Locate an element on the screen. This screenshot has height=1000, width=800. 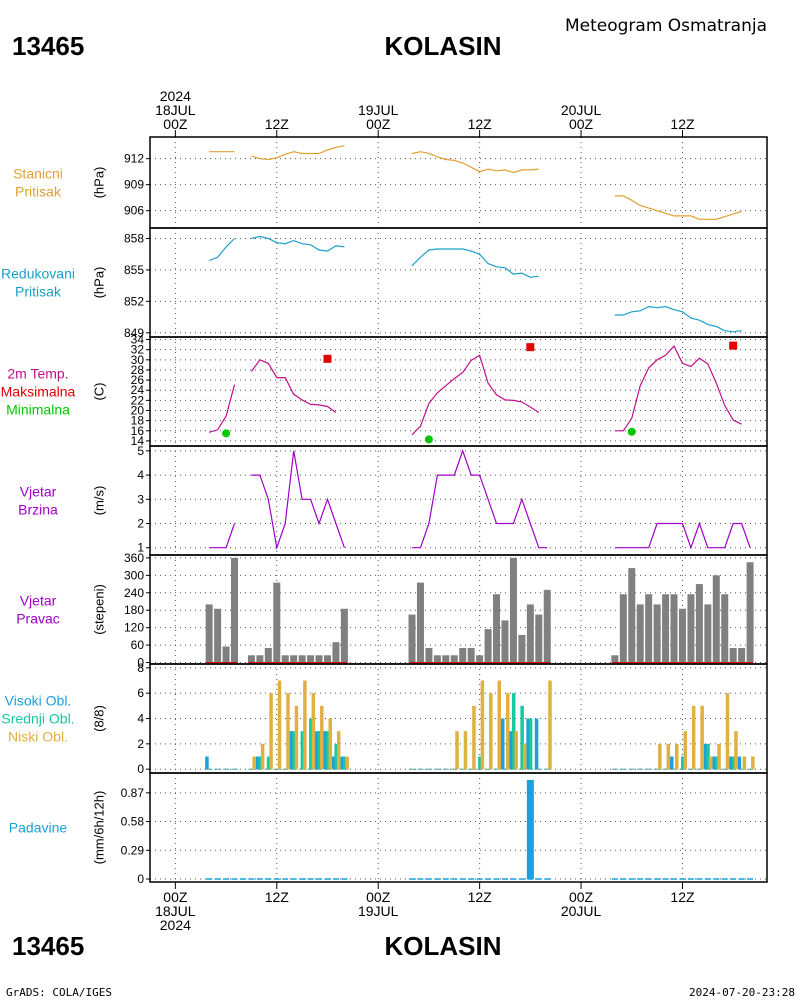
x-tick-label-bottom: 12Z is located at coordinates (480, 897).